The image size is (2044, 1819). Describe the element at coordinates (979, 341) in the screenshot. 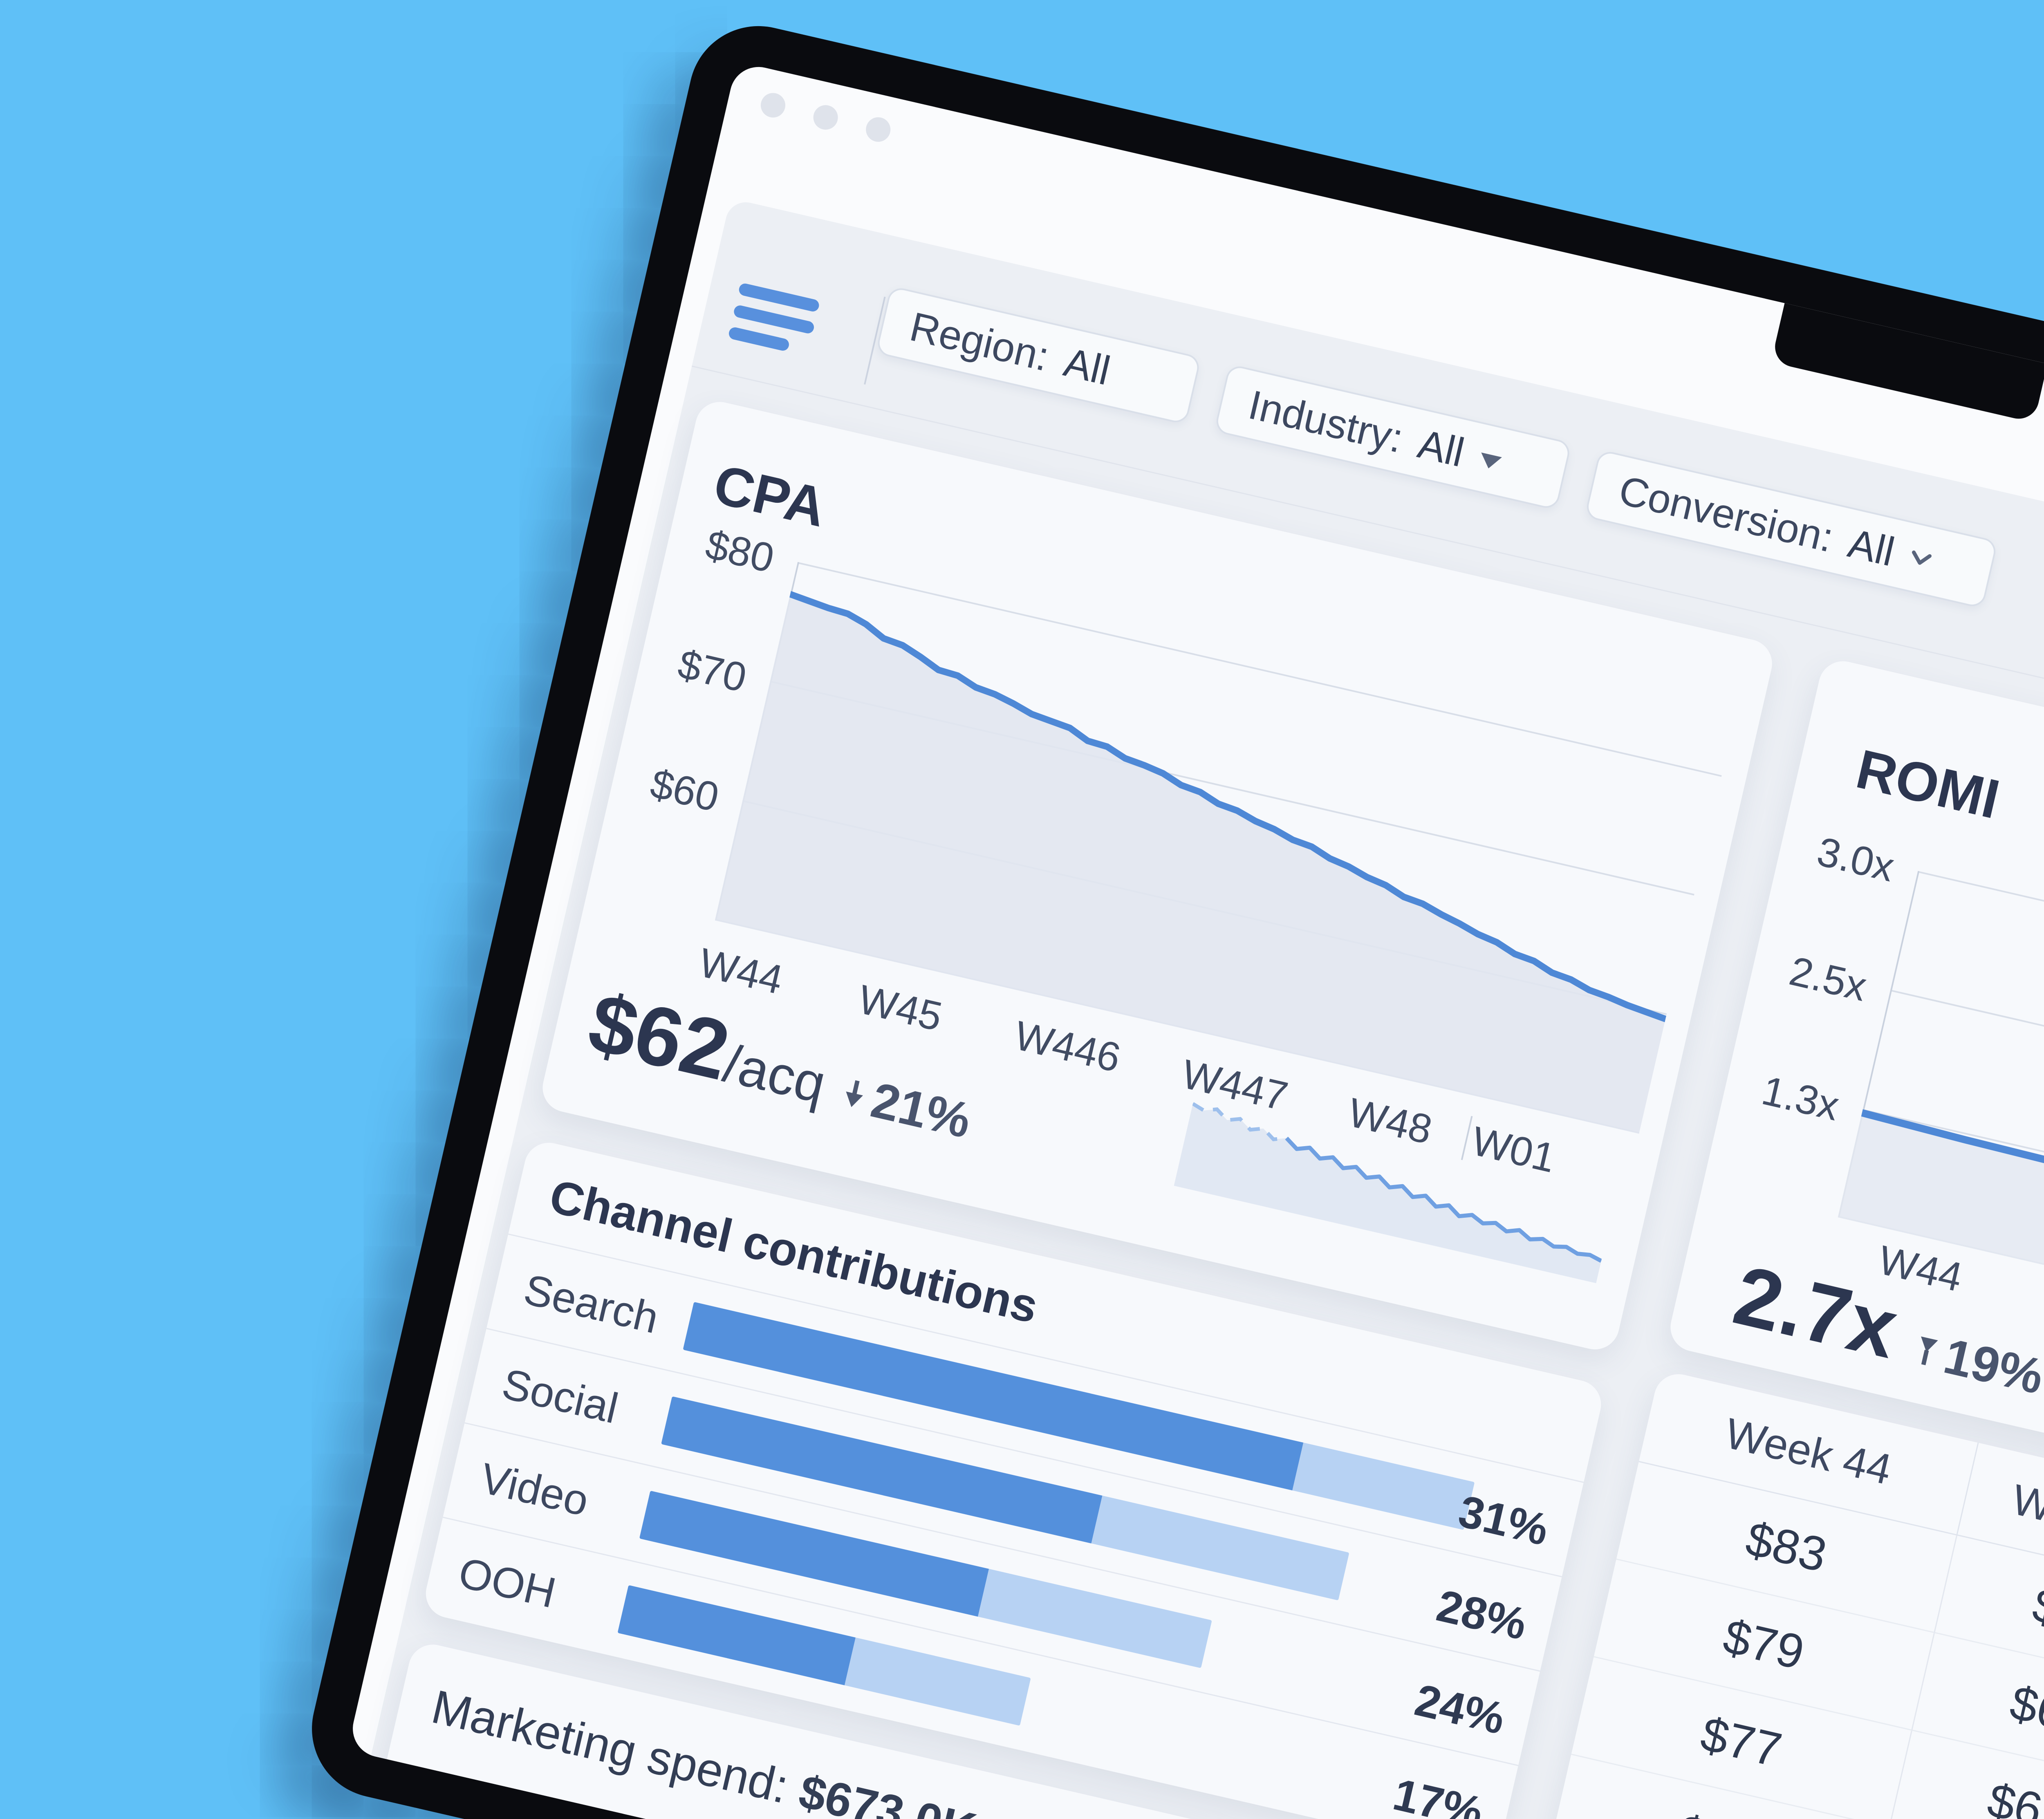

I see `filter-label: Region:` at that location.